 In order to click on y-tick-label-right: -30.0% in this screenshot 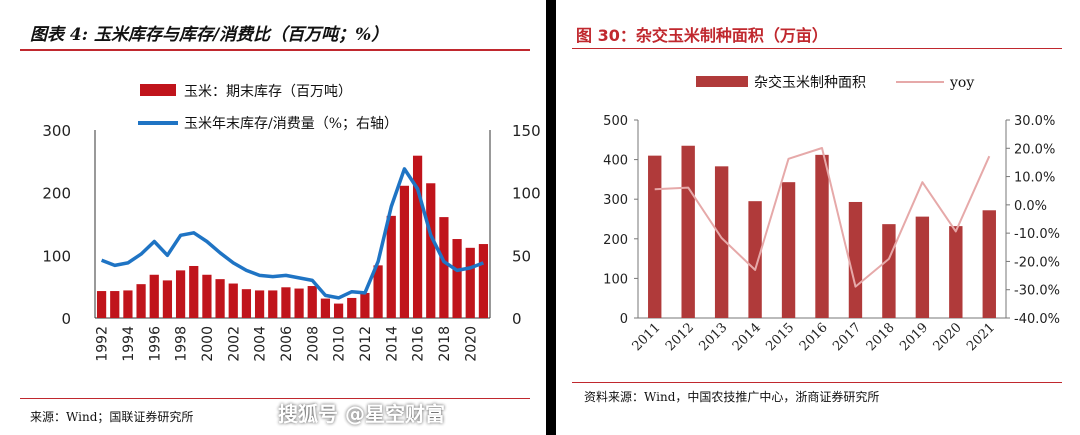, I will do `click(1037, 291)`.